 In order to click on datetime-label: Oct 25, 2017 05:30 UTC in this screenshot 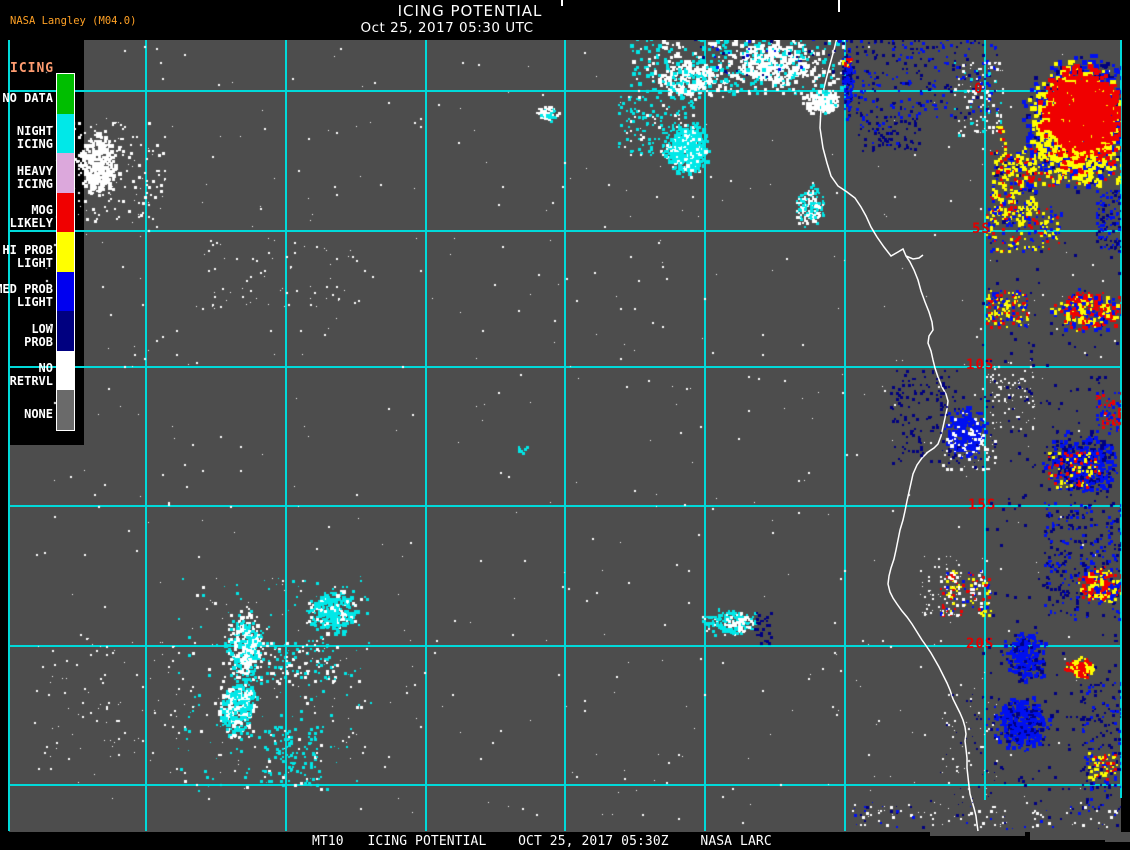, I will do `click(447, 28)`.